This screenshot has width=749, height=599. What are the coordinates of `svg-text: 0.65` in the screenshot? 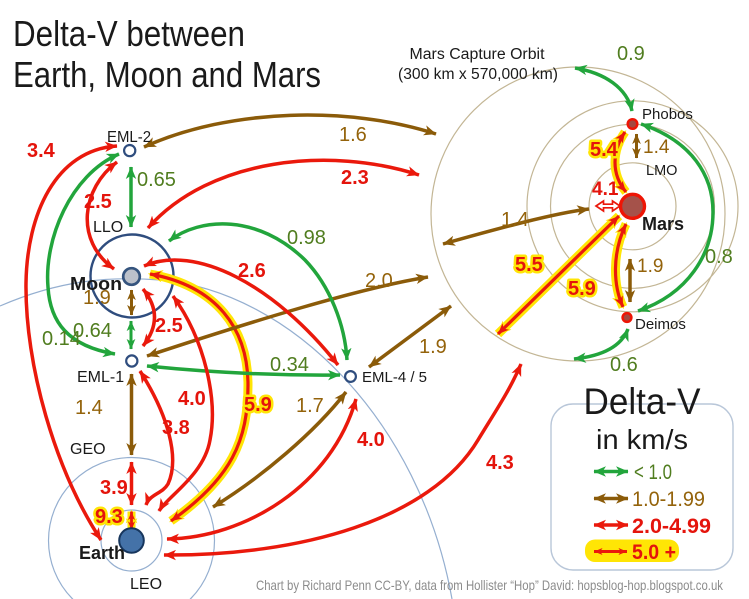 It's located at (156, 180).